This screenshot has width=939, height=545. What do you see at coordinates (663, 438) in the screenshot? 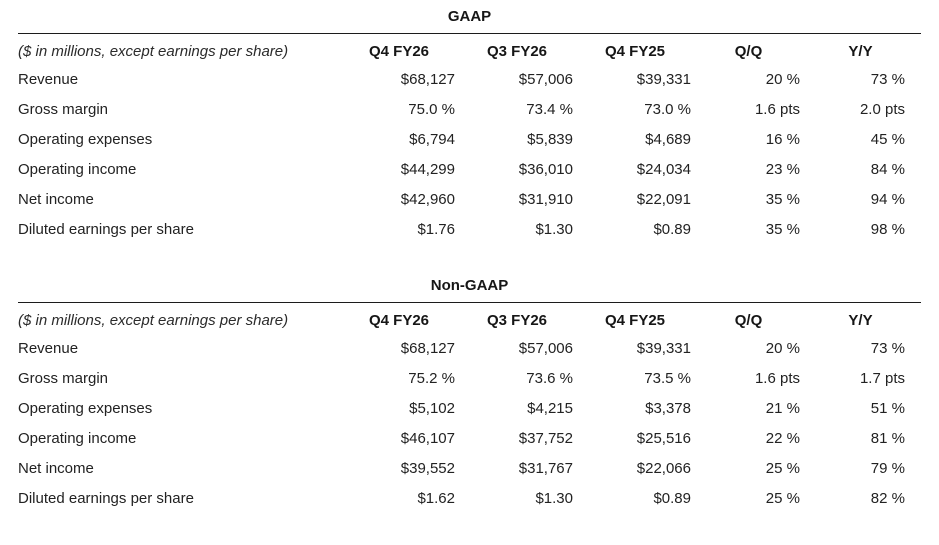
I see `cell-value: $25,516` at bounding box center [663, 438].